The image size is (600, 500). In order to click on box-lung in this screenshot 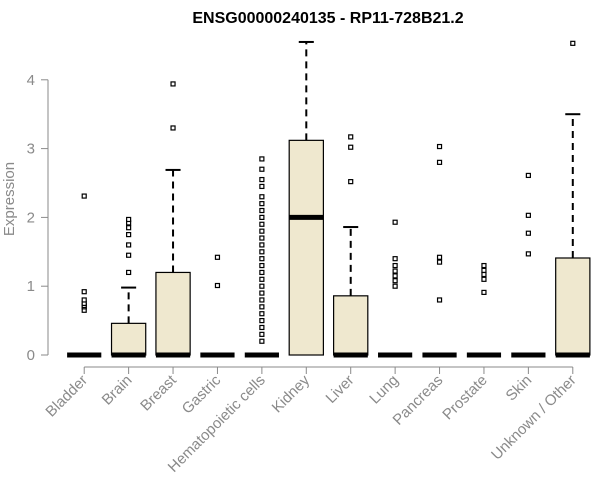, I will do `click(395, 288)`.